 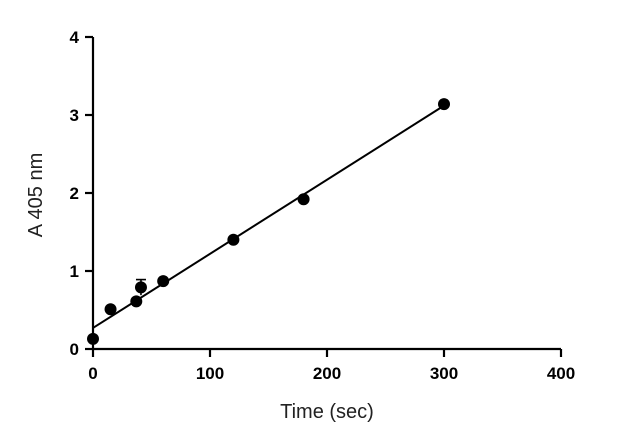 What do you see at coordinates (74, 193) in the screenshot?
I see `y-tick-label: 2` at bounding box center [74, 193].